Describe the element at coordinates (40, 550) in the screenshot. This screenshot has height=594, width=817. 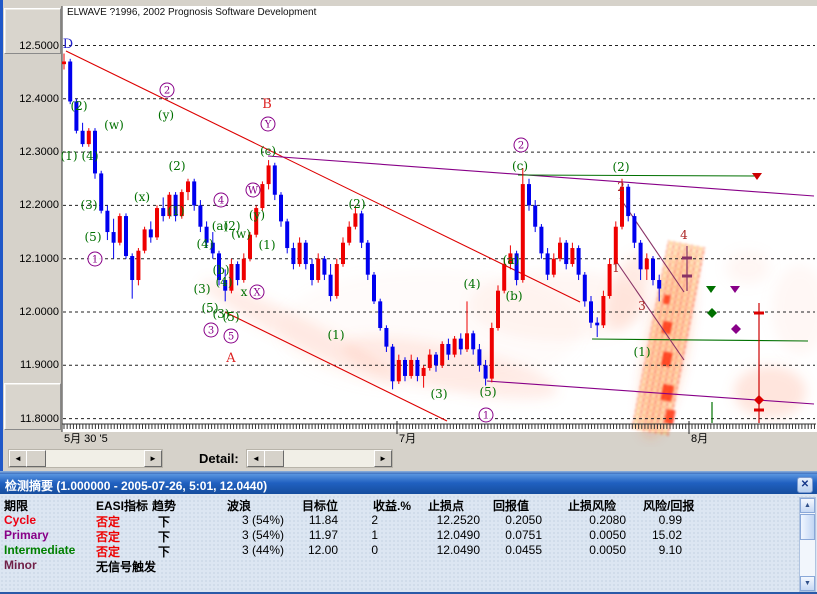
I see `table-cell: Intermediate` at that location.